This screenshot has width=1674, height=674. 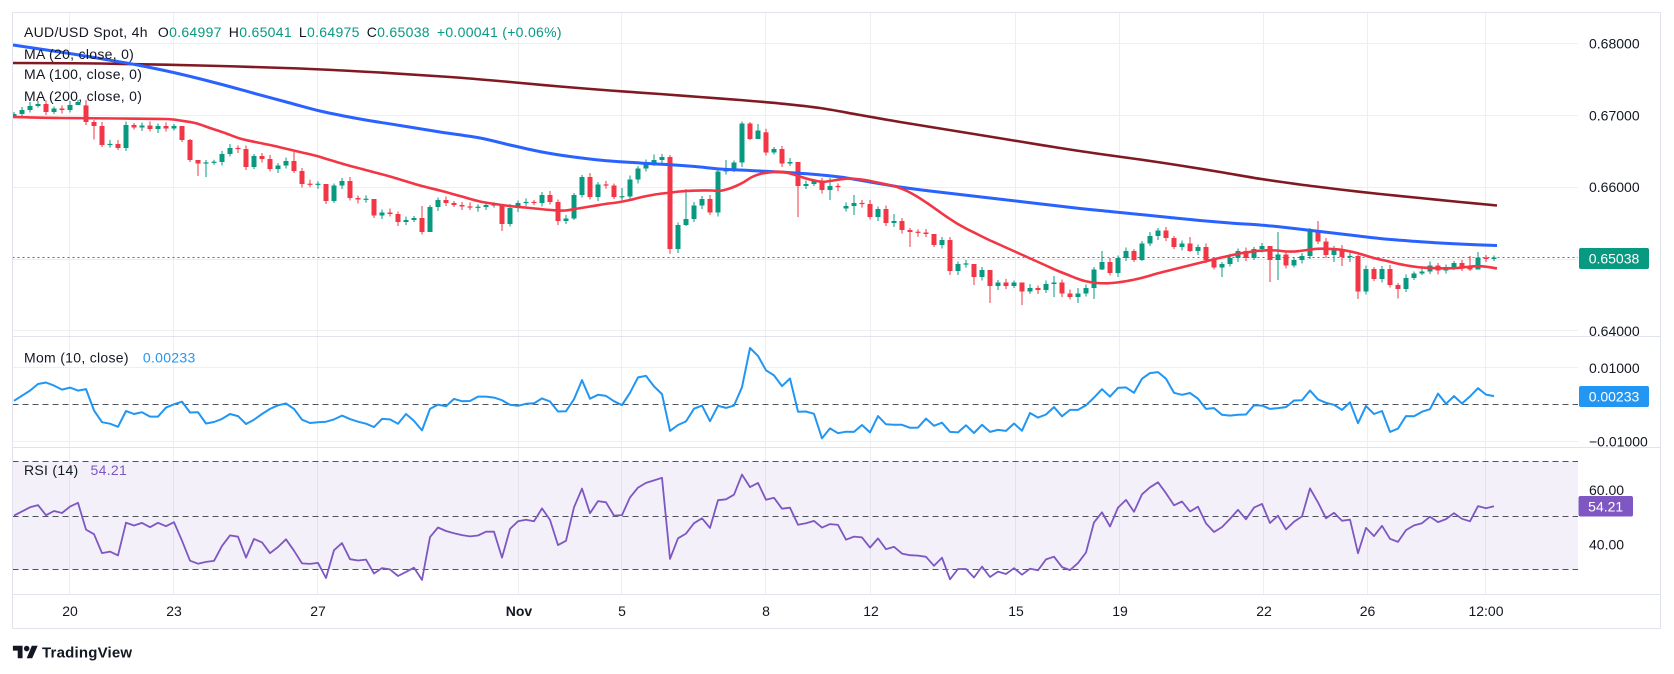 What do you see at coordinates (110, 358) in the screenshot?
I see `svg-text:Mom (10, close)0.00233: Mom (10, close) 0.00233` at bounding box center [110, 358].